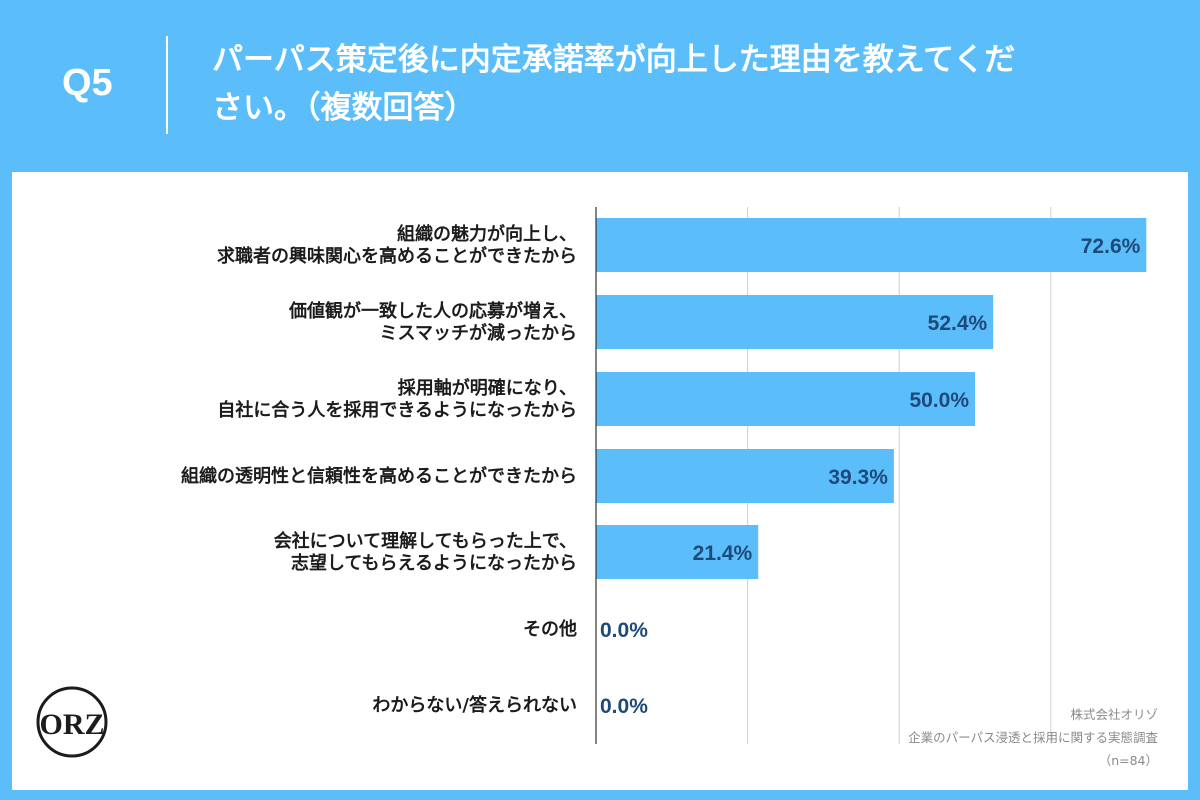 The image size is (1200, 800). Describe the element at coordinates (344, 108) in the screenshot. I see `question-title-line2: さい。（複数回答）` at that location.